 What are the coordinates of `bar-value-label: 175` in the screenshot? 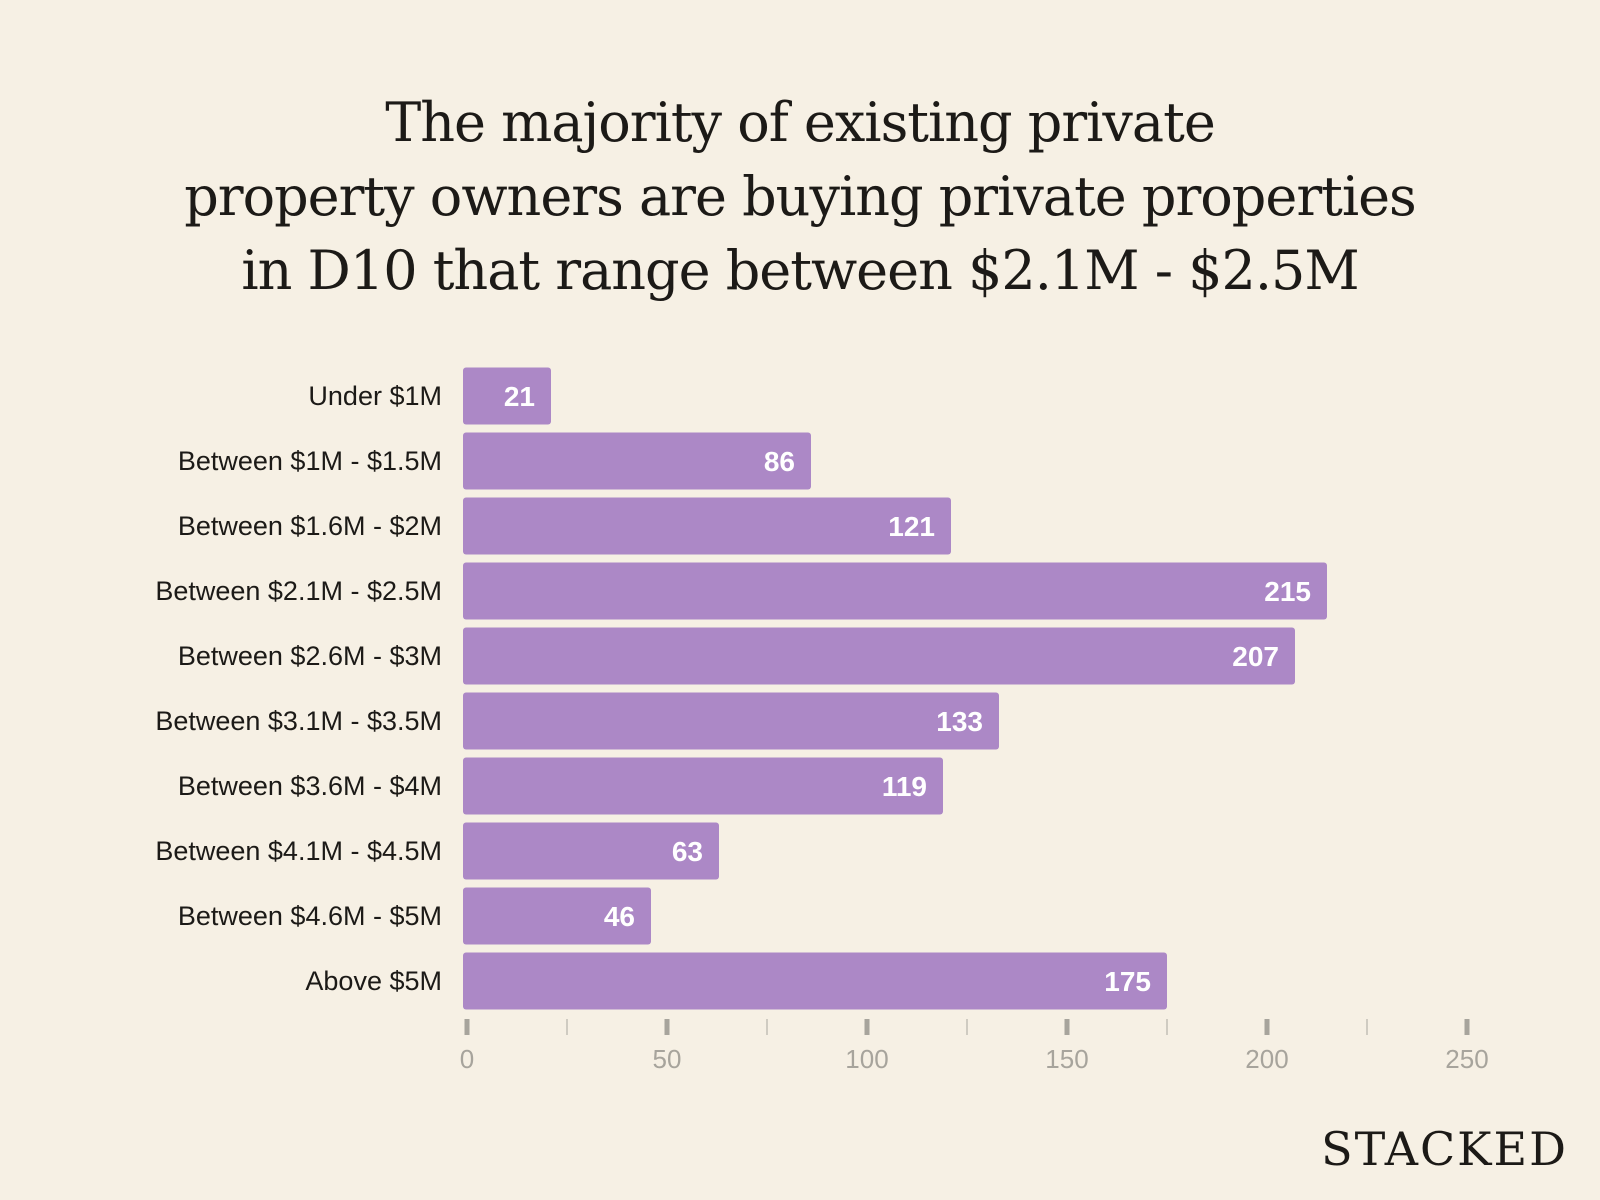 It's located at (1127, 981).